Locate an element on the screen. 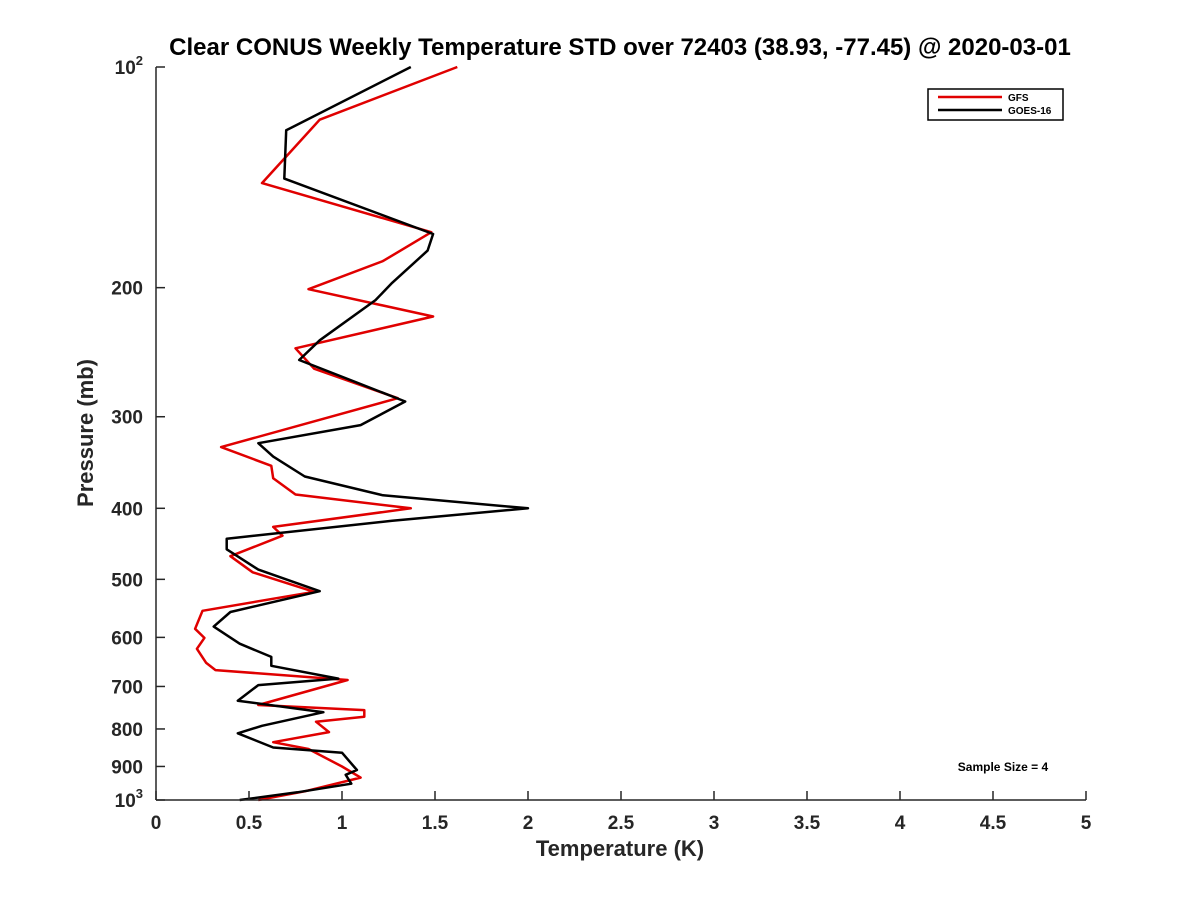  legend-box is located at coordinates (995, 104).